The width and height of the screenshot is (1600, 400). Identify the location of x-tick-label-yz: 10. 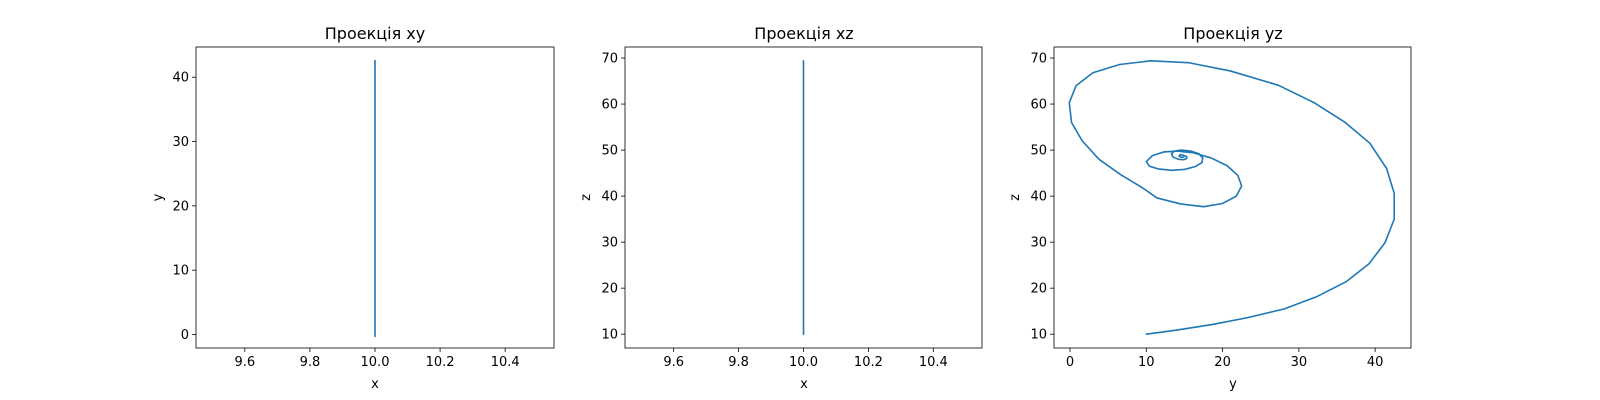
(1146, 362).